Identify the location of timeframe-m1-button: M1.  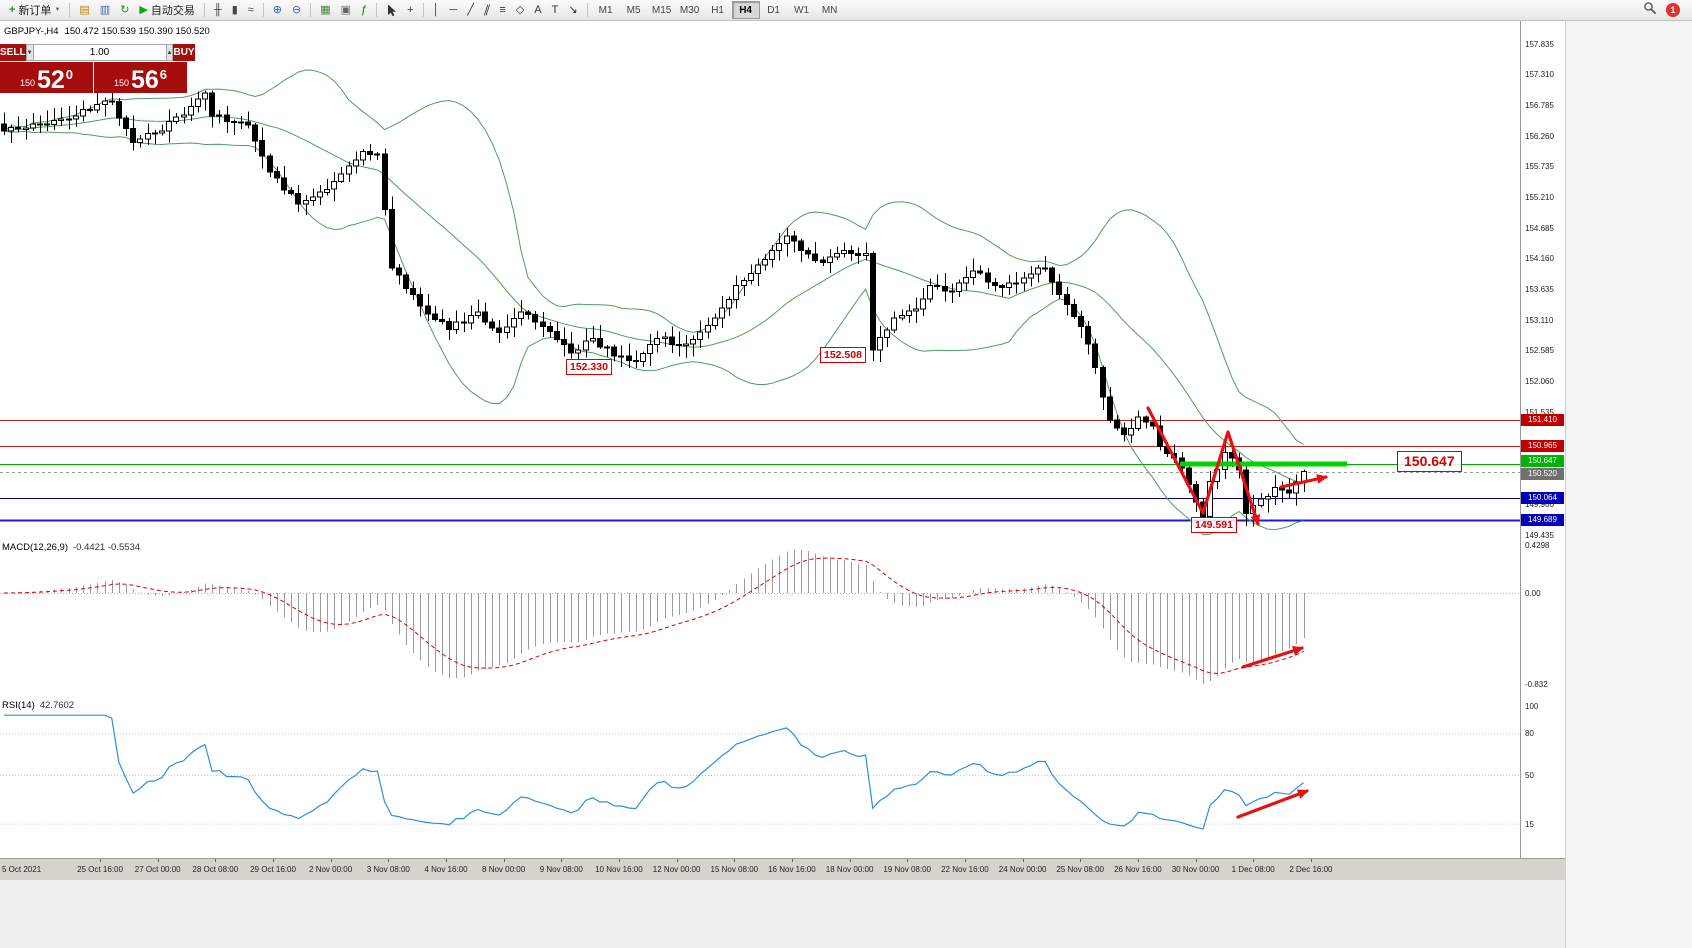
(605, 10).